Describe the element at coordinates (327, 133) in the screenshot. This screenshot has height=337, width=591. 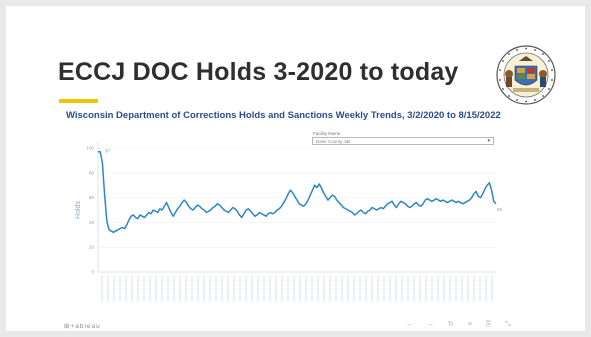
I see `facility-filter-label: Facility Name` at that location.